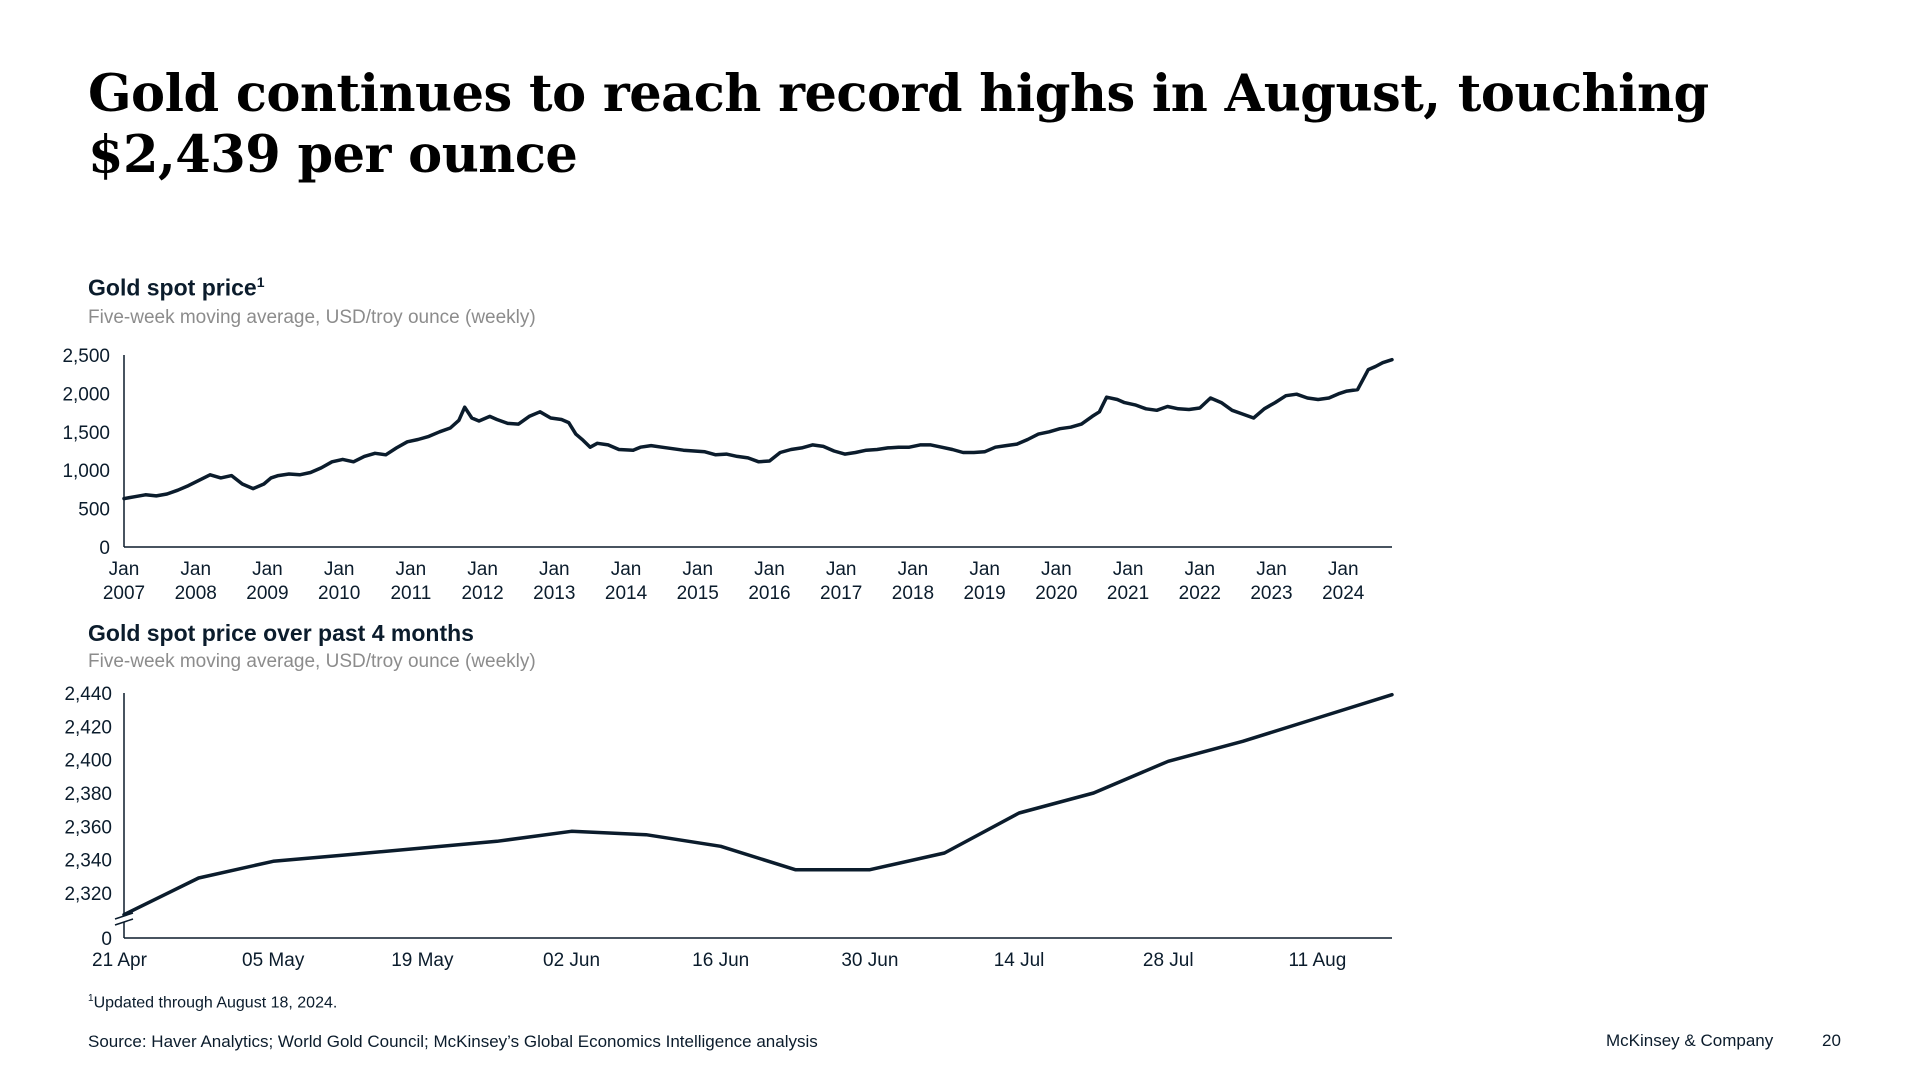 The height and width of the screenshot is (1080, 1920). I want to click on chart1-x-tick-label: Jan 2010, so click(339, 581).